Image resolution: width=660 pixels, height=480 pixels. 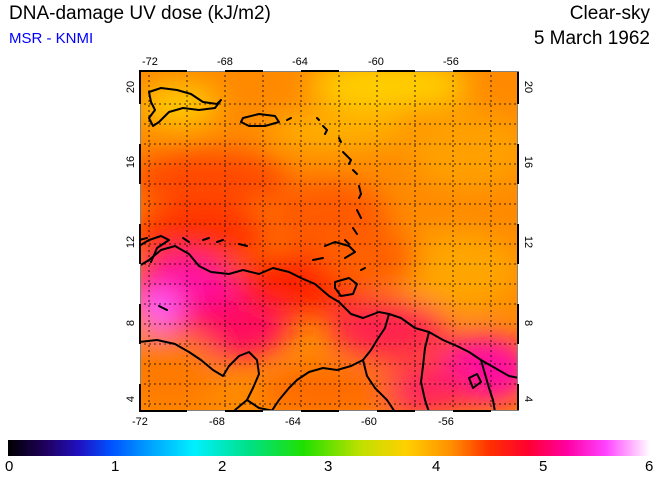 I want to click on lat-tick-right: 8, so click(x=528, y=323).